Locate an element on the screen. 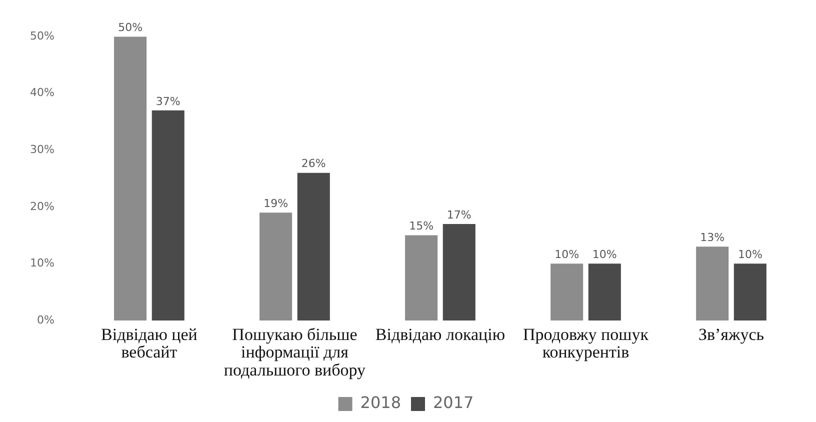  y-tick-label: 0% is located at coordinates (45, 319).